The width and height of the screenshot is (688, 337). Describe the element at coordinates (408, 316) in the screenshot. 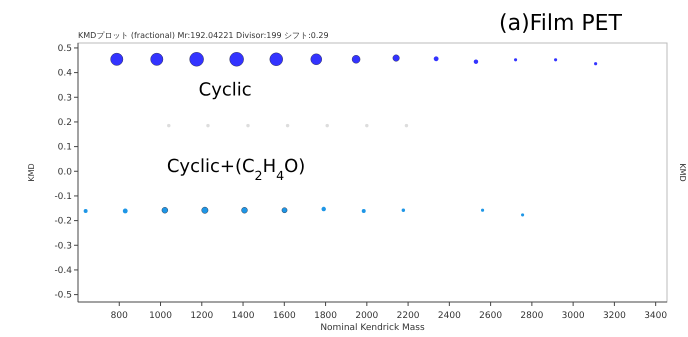

I see `x-tick-label: 2200` at that location.